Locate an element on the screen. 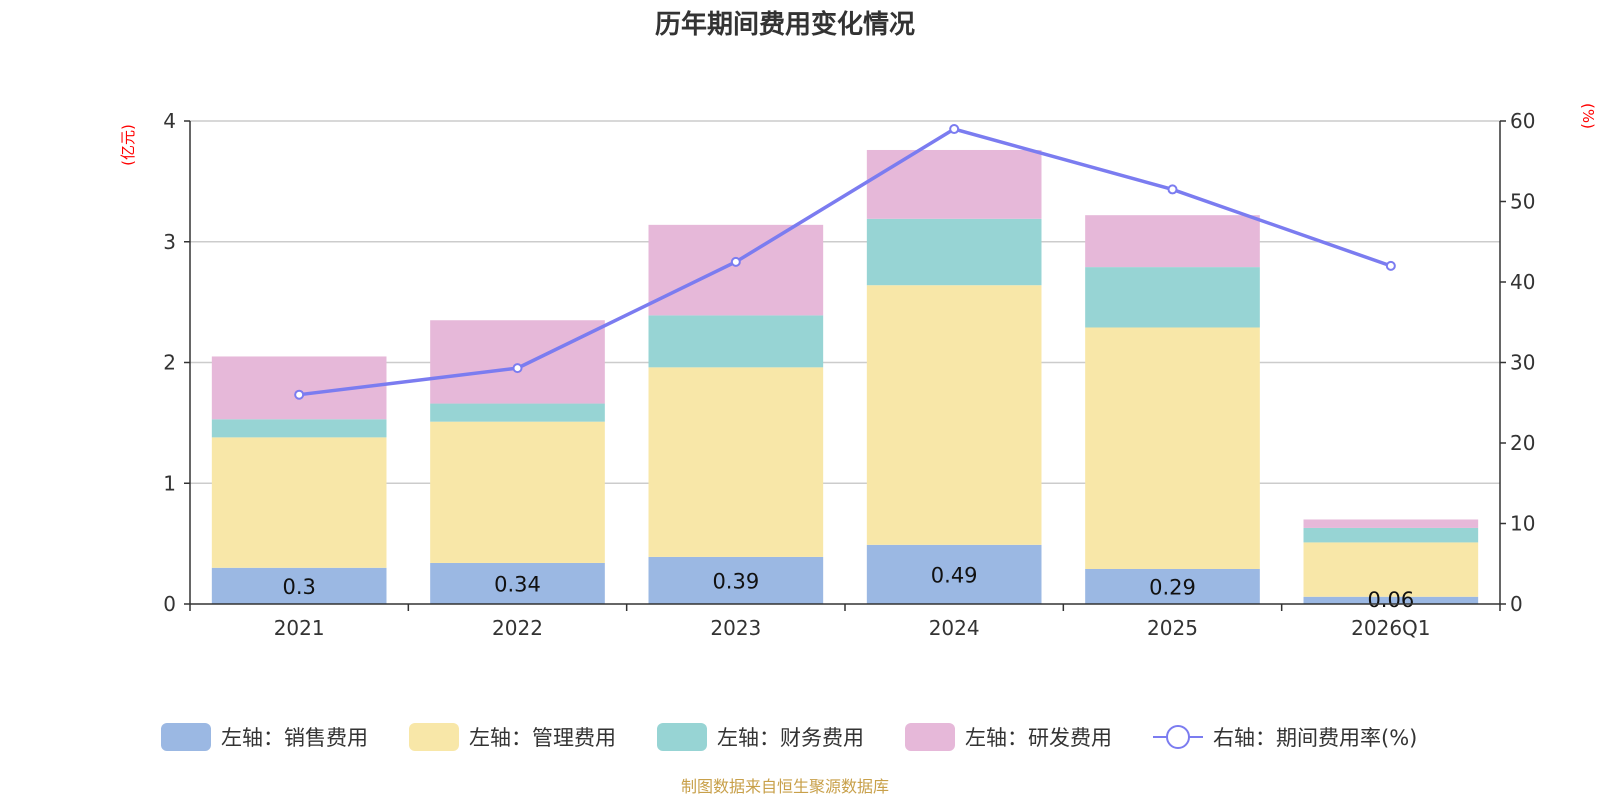 The height and width of the screenshot is (800, 1600). left-axis-tick-label: 0 is located at coordinates (169, 604).